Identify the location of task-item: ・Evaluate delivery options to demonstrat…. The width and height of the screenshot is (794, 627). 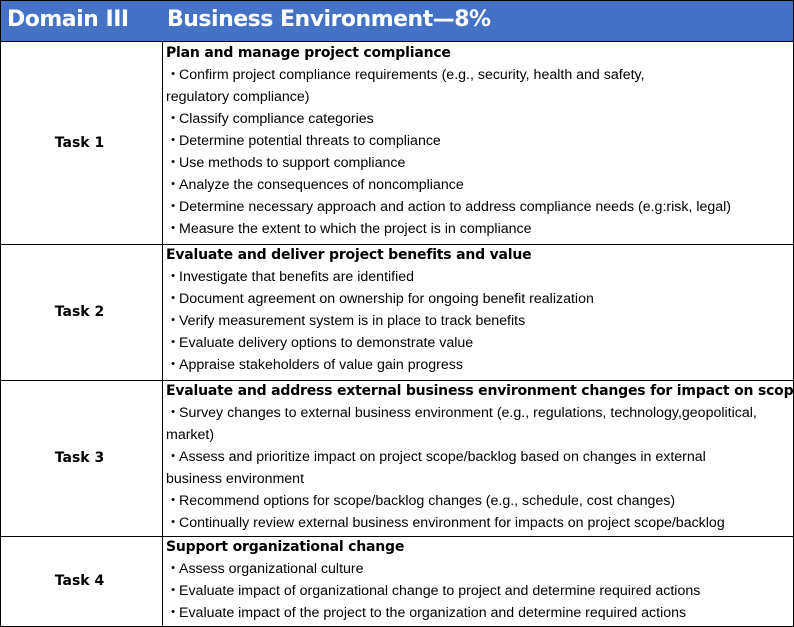
(479, 343).